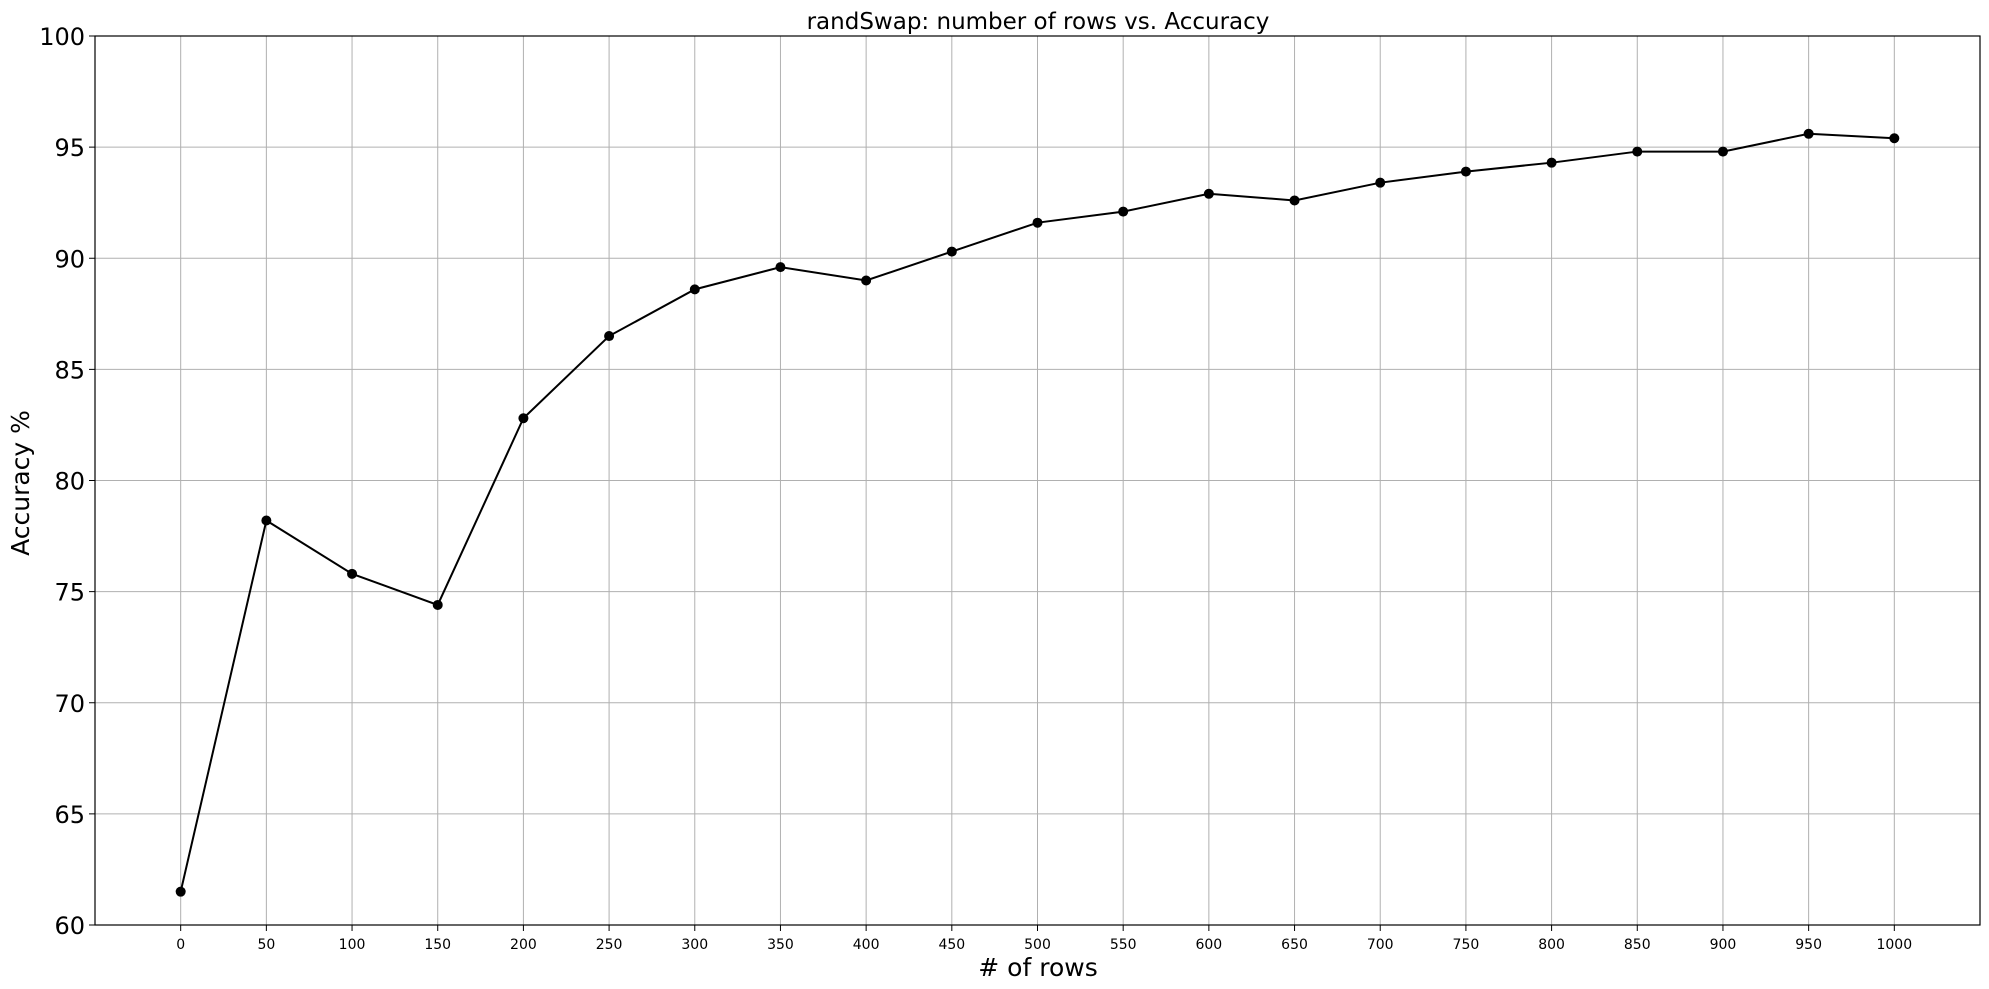 The width and height of the screenshot is (1989, 989). Describe the element at coordinates (1466, 945) in the screenshot. I see `x-tick-label: 750` at that location.